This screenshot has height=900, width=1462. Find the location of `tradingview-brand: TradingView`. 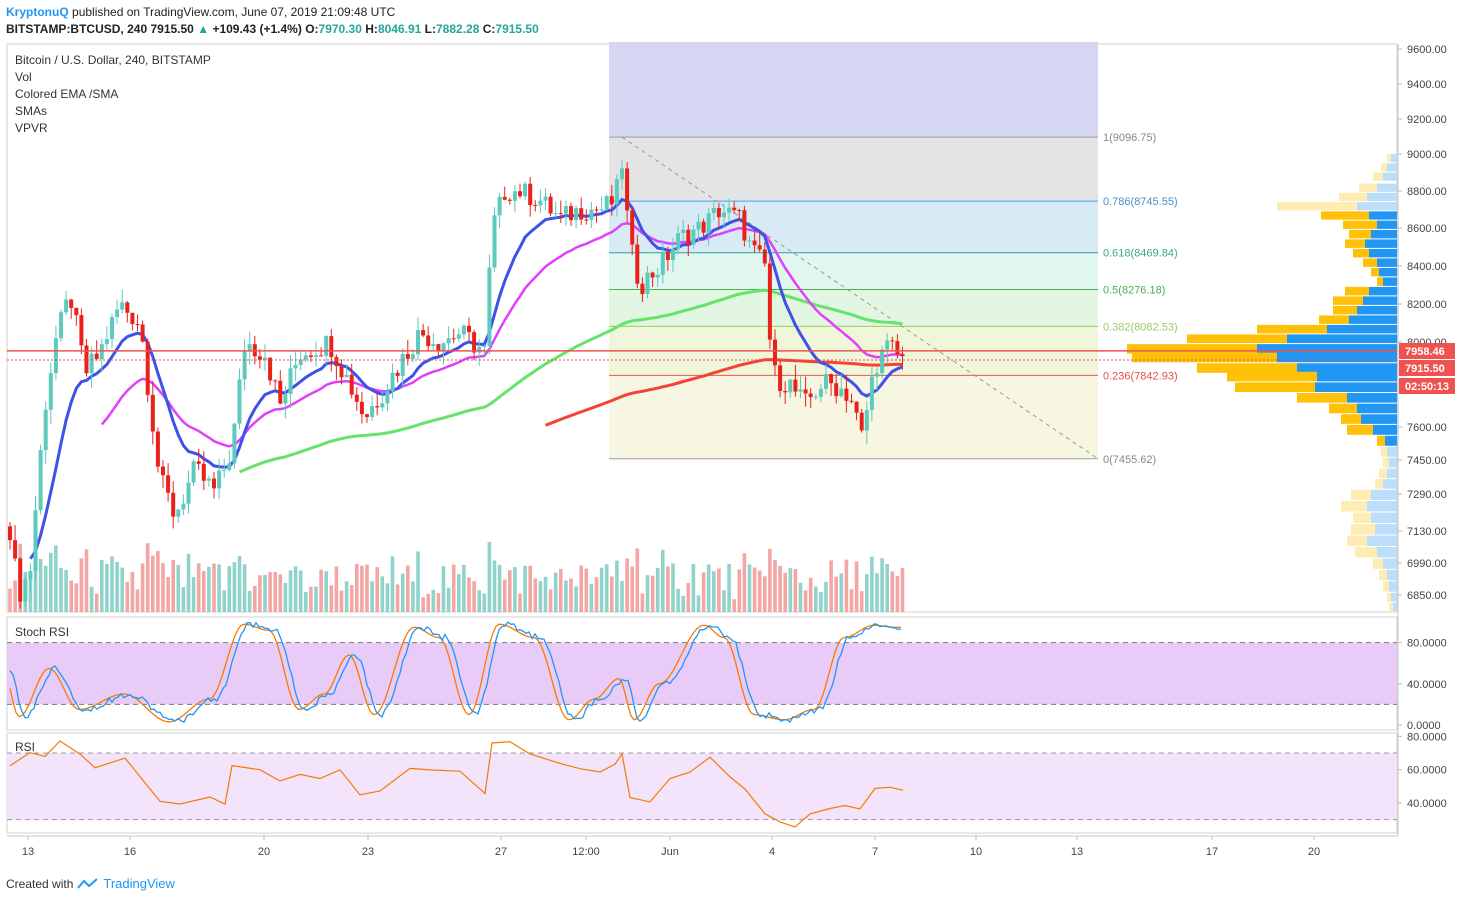

tradingview-brand: TradingView is located at coordinates (139, 883).